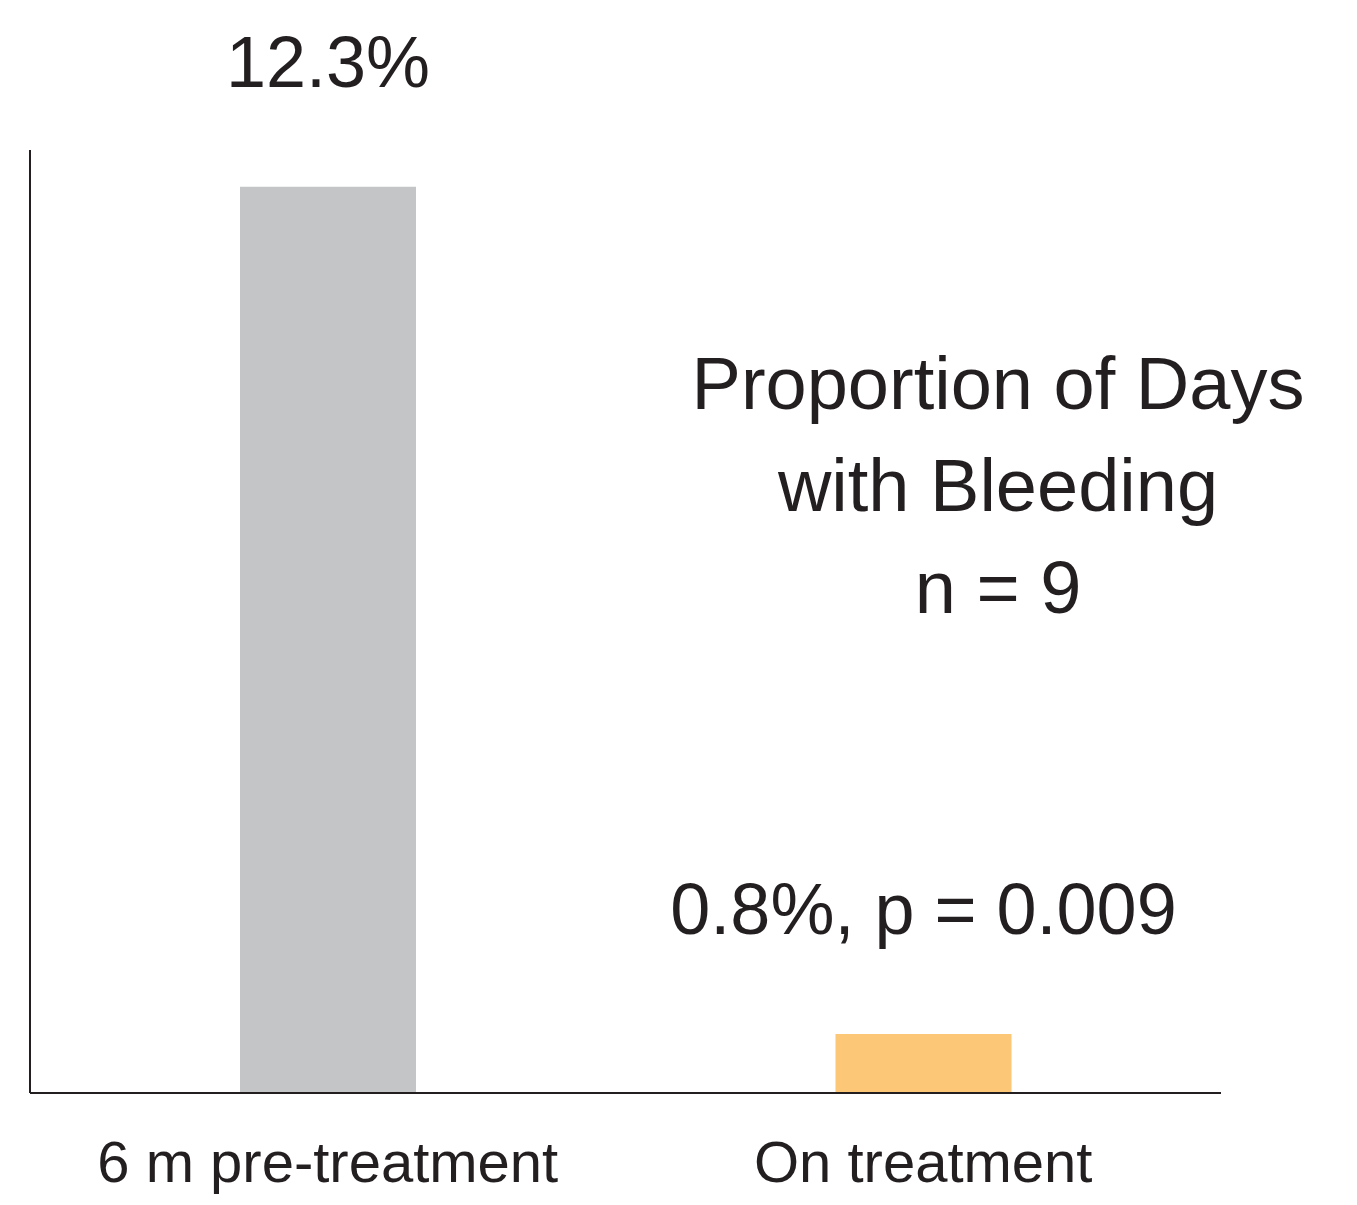 The width and height of the screenshot is (1357, 1205). I want to click on text: n = 9, so click(998, 588).